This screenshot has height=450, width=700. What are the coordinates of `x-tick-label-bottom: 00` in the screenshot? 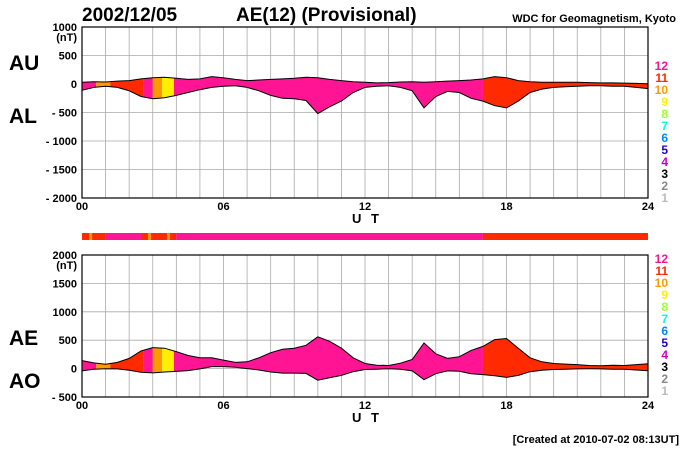 It's located at (82, 406).